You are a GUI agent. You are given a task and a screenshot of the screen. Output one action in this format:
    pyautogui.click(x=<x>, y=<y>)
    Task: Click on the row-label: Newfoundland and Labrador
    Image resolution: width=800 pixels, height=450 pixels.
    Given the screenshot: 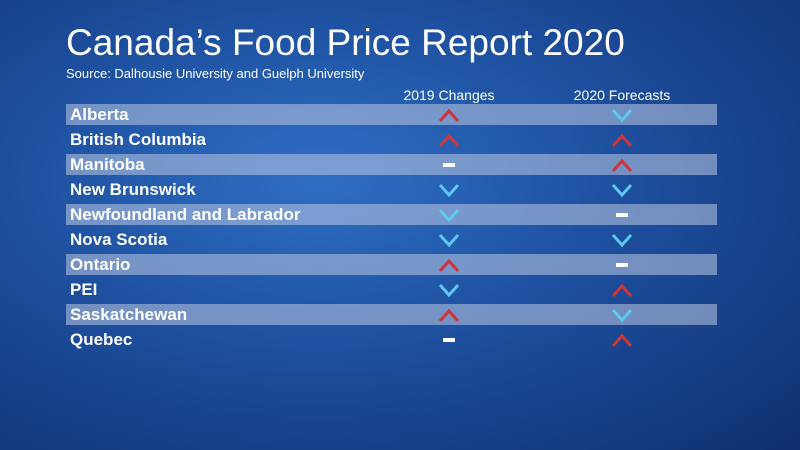 What is the action you would take?
    pyautogui.click(x=185, y=214)
    